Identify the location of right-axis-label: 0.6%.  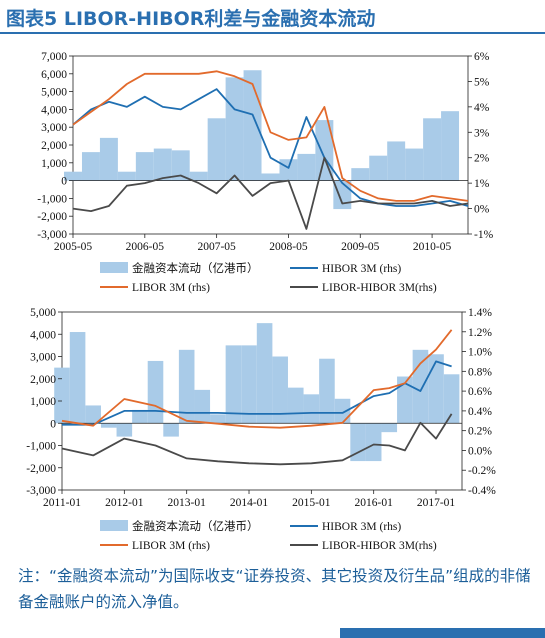
(480, 392).